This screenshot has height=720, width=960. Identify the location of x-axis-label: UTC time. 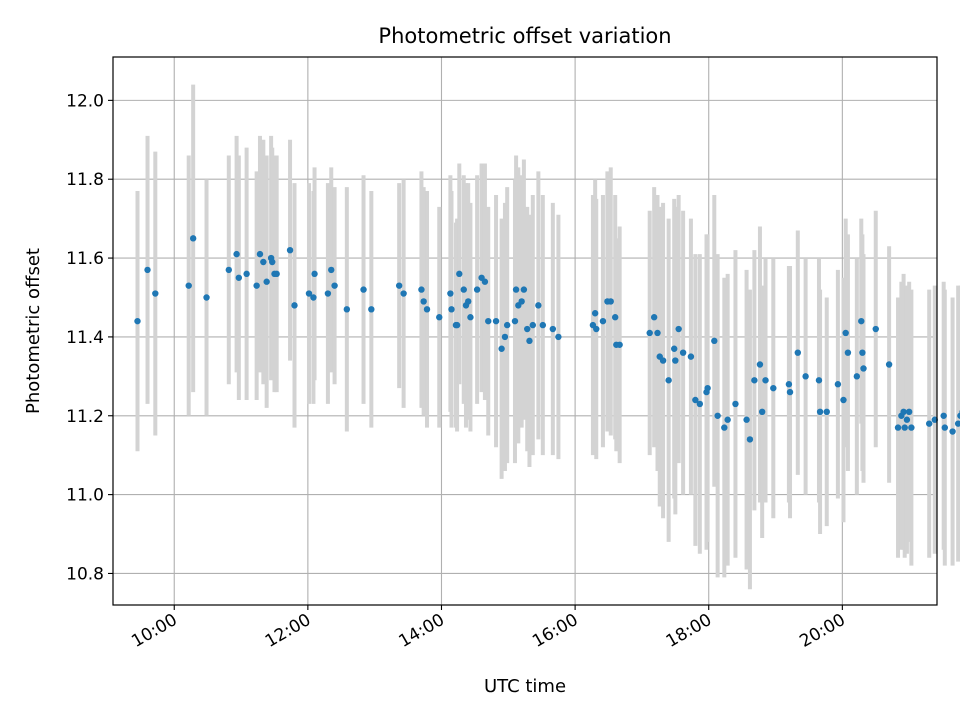
(525, 686).